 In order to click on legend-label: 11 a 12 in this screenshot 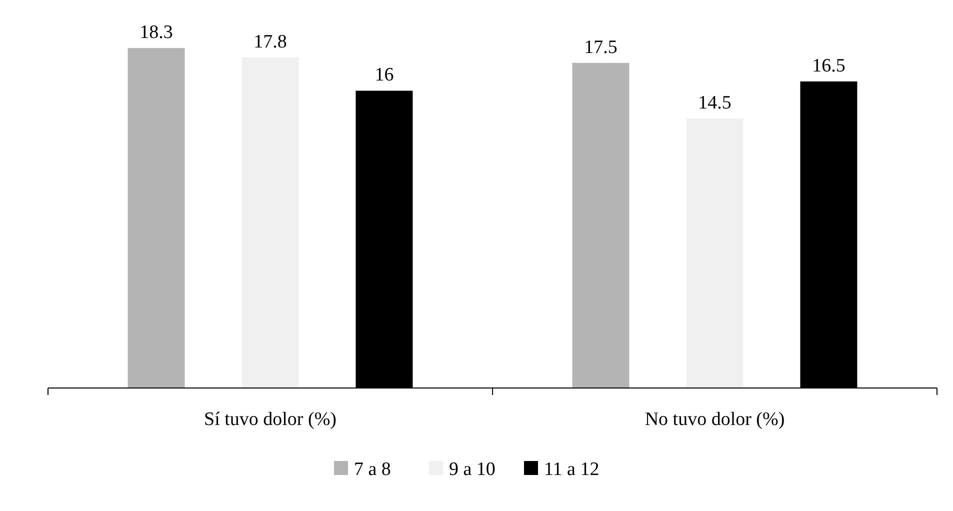, I will do `click(572, 469)`.